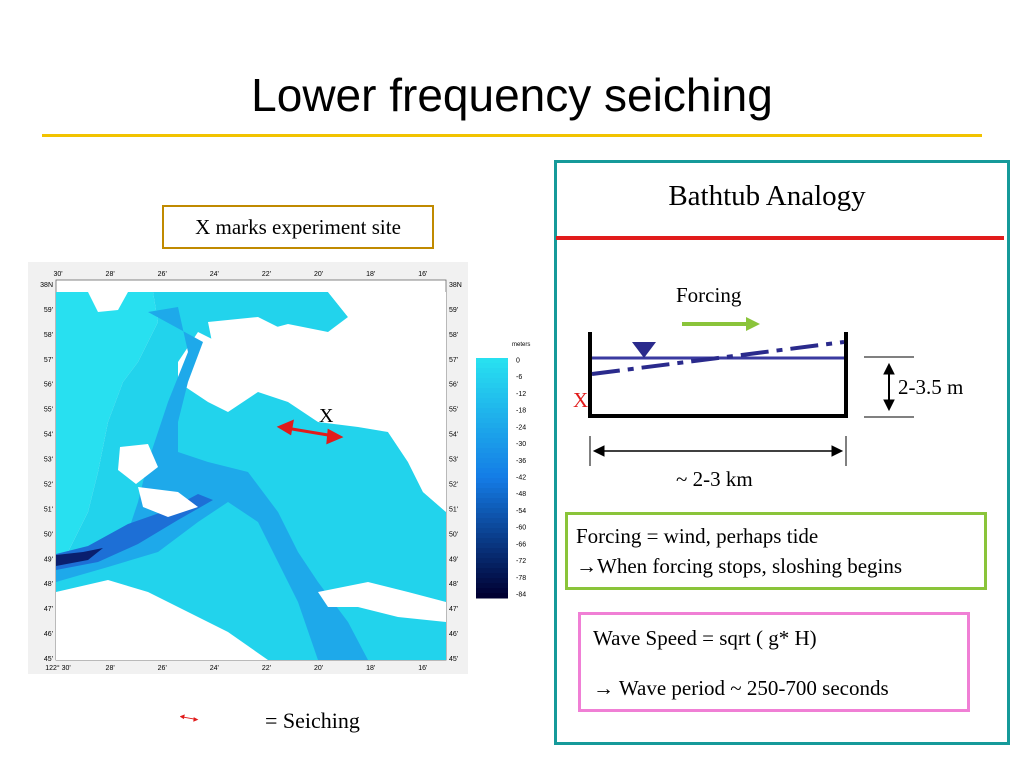 The height and width of the screenshot is (768, 1024). I want to click on latitude-tick-label: 59', so click(453, 310).